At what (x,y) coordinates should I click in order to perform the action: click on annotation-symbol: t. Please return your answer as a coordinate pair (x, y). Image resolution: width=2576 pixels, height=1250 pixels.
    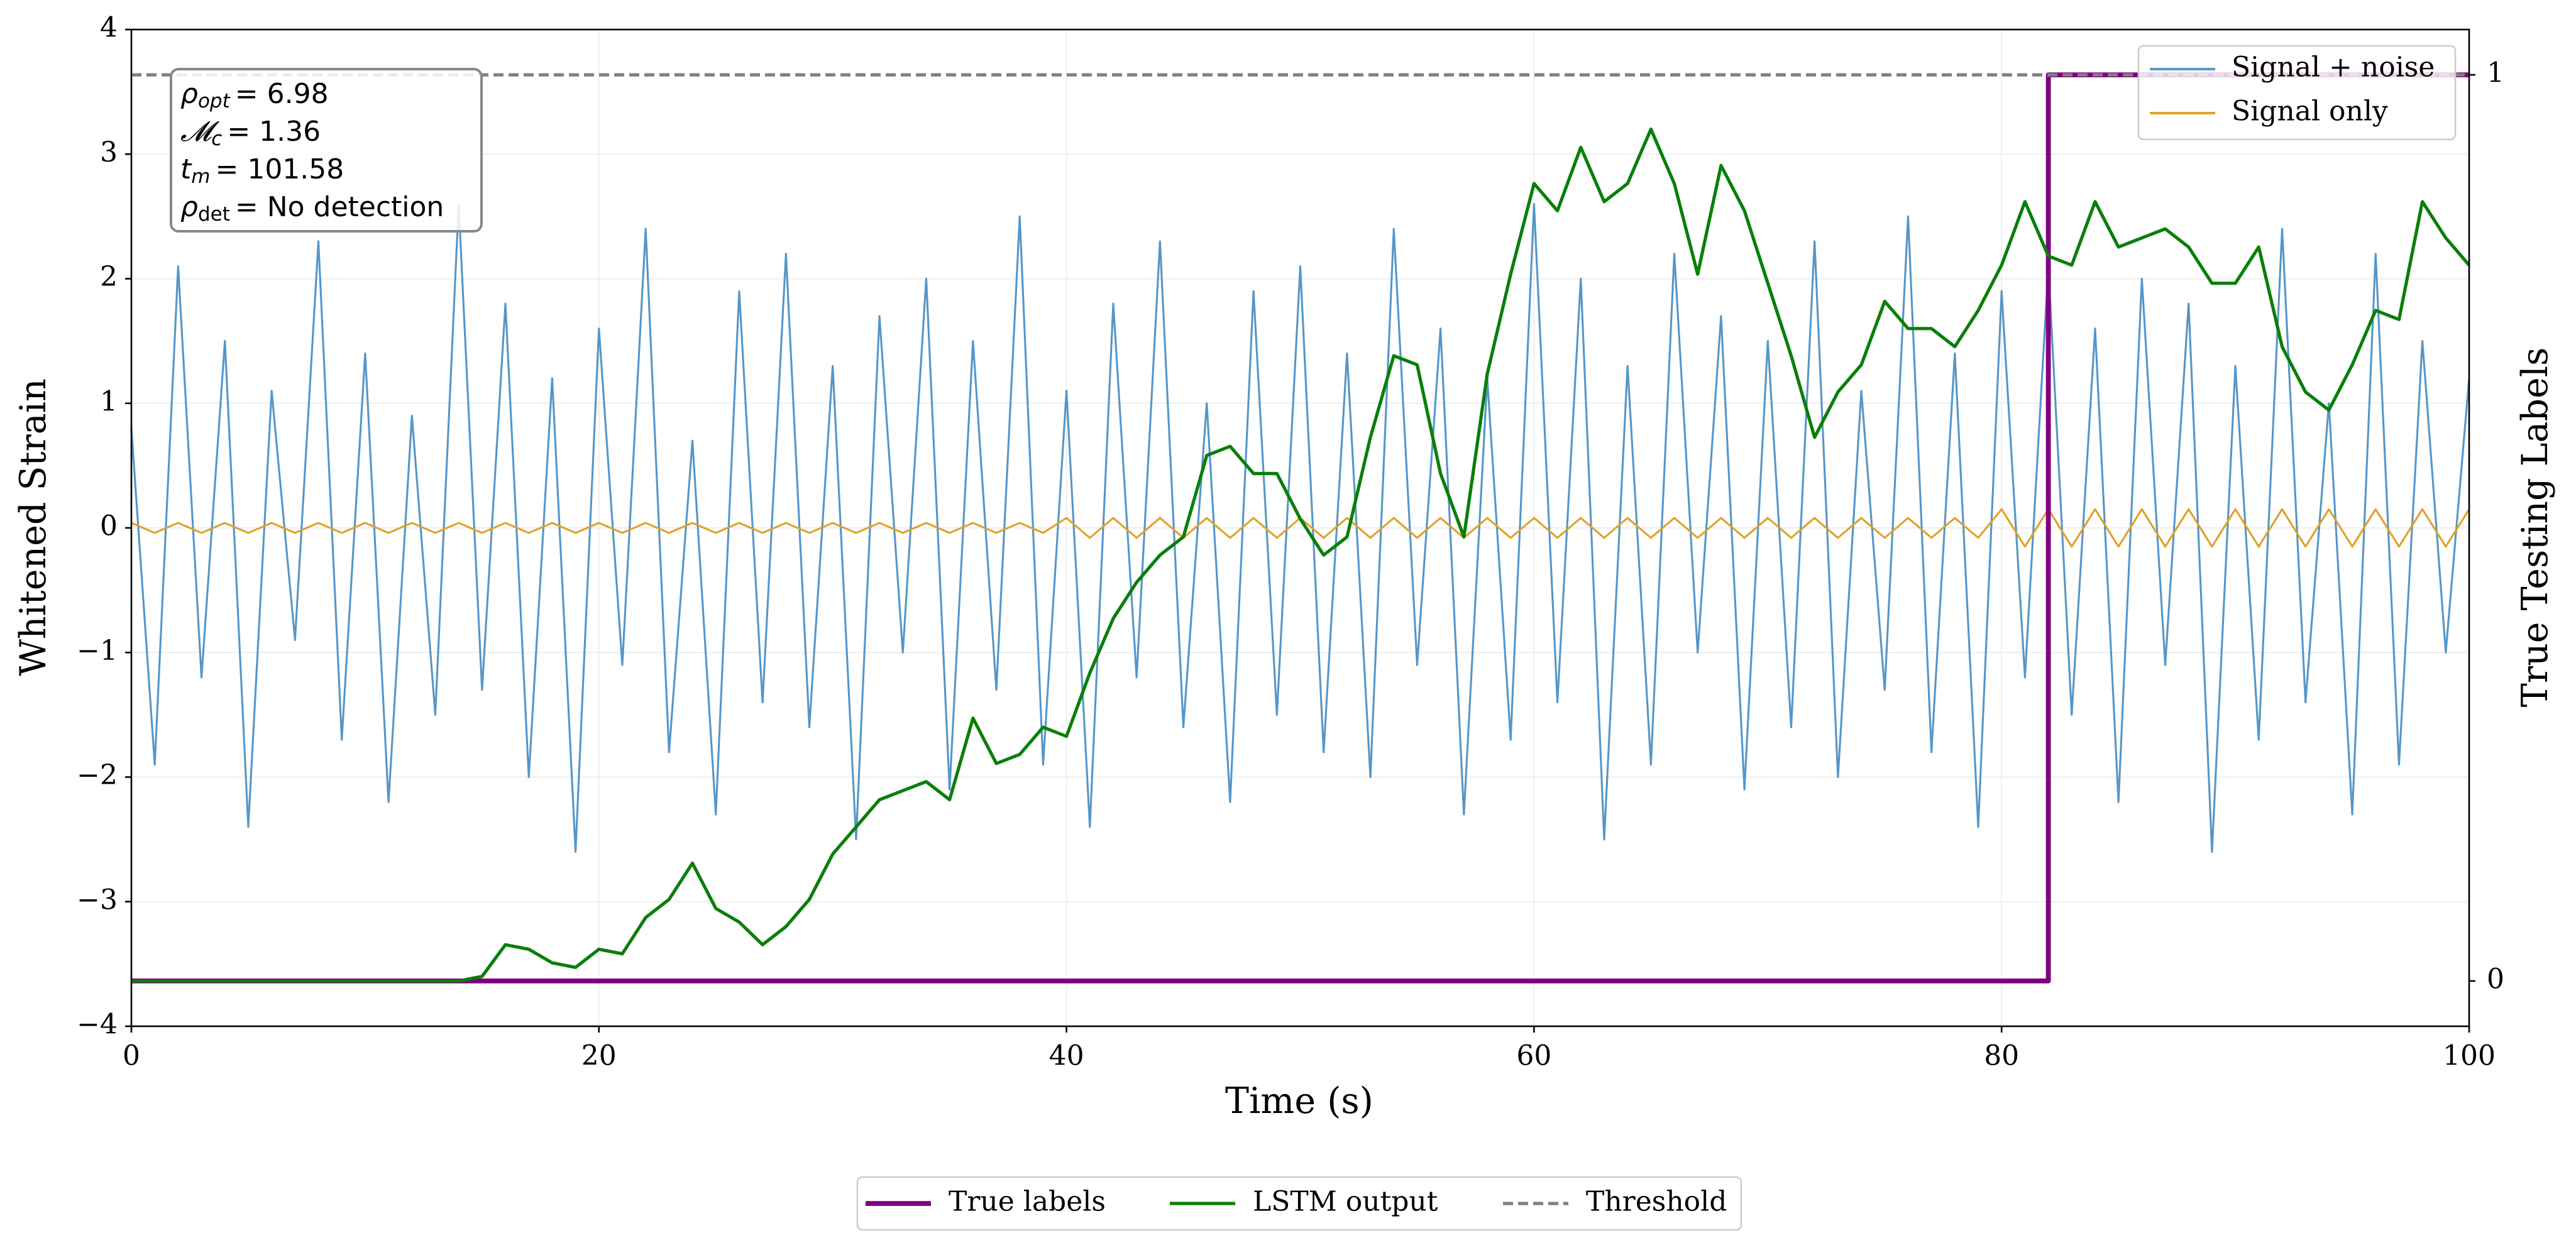
    Looking at the image, I should click on (186, 169).